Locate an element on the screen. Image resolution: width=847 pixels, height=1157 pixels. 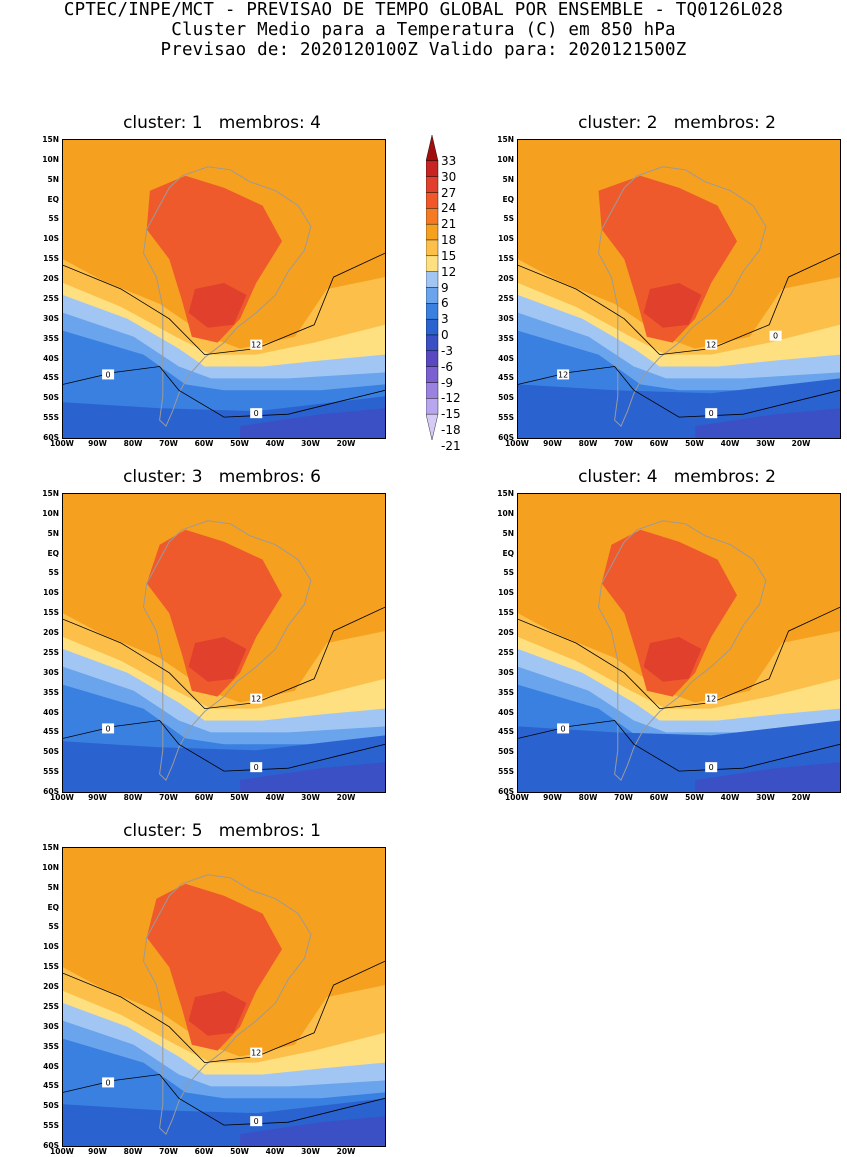
colorbar-svg is located at coordinates (432, 287).